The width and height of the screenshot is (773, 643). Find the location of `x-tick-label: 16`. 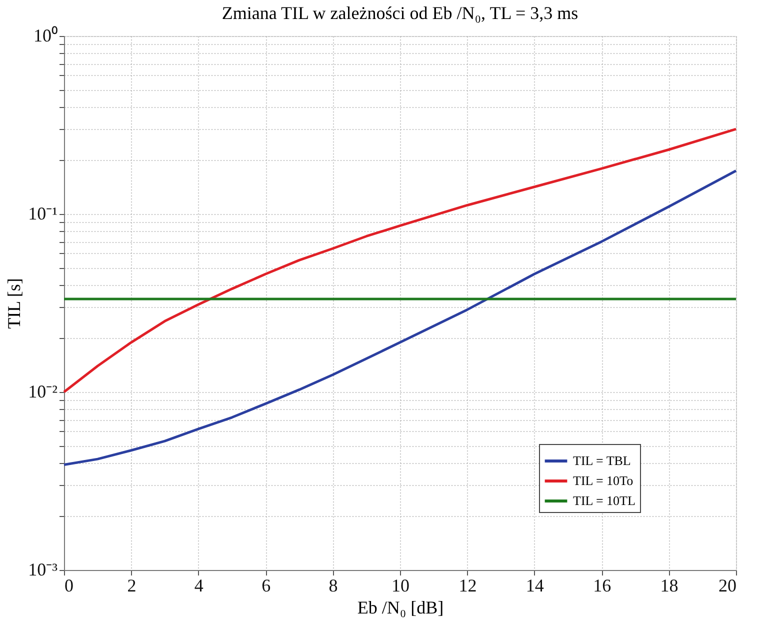

x-tick-label: 16 is located at coordinates (602, 586).